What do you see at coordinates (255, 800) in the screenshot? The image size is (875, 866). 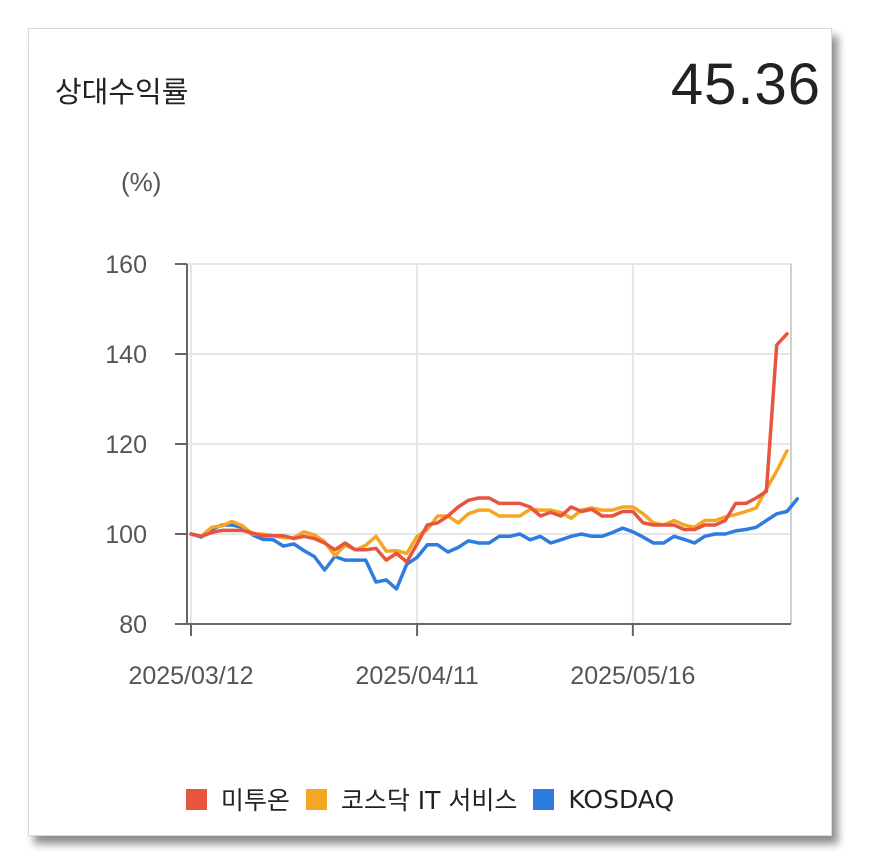 I see `legend-label: 미투온` at bounding box center [255, 800].